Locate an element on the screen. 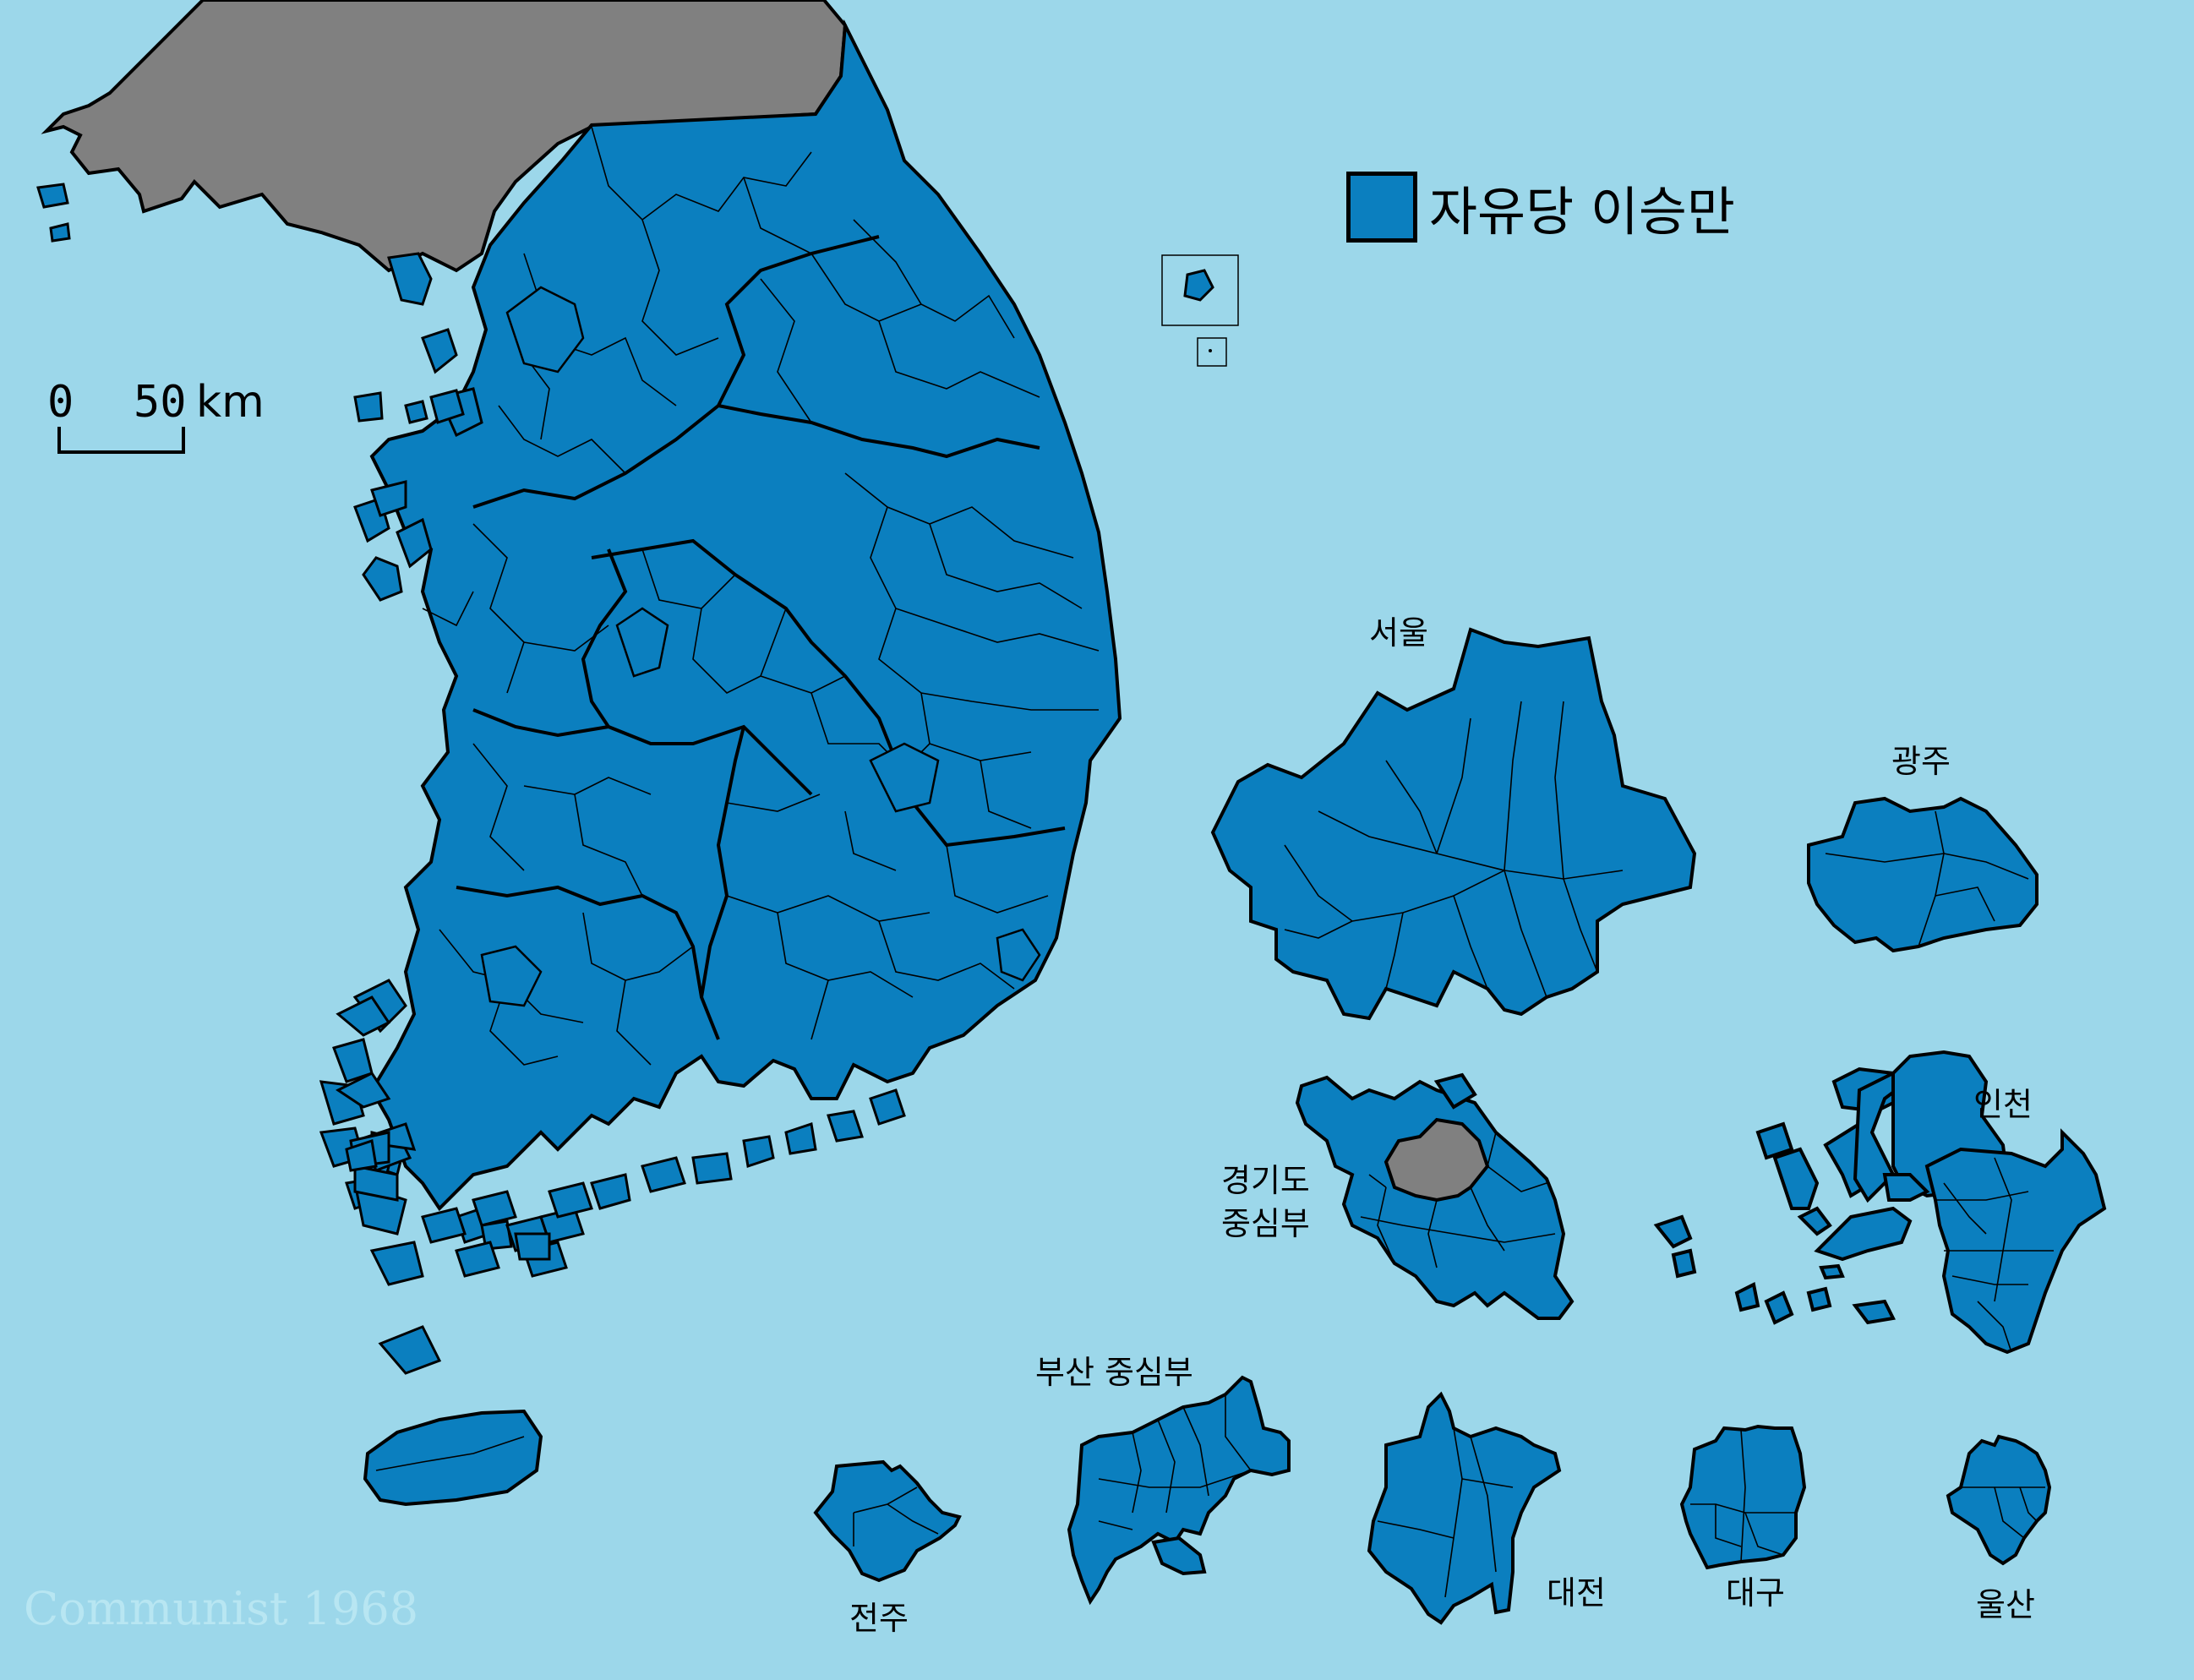 Image resolution: width=2194 pixels, height=1680 pixels. northwest-islands is located at coordinates (251, 303).